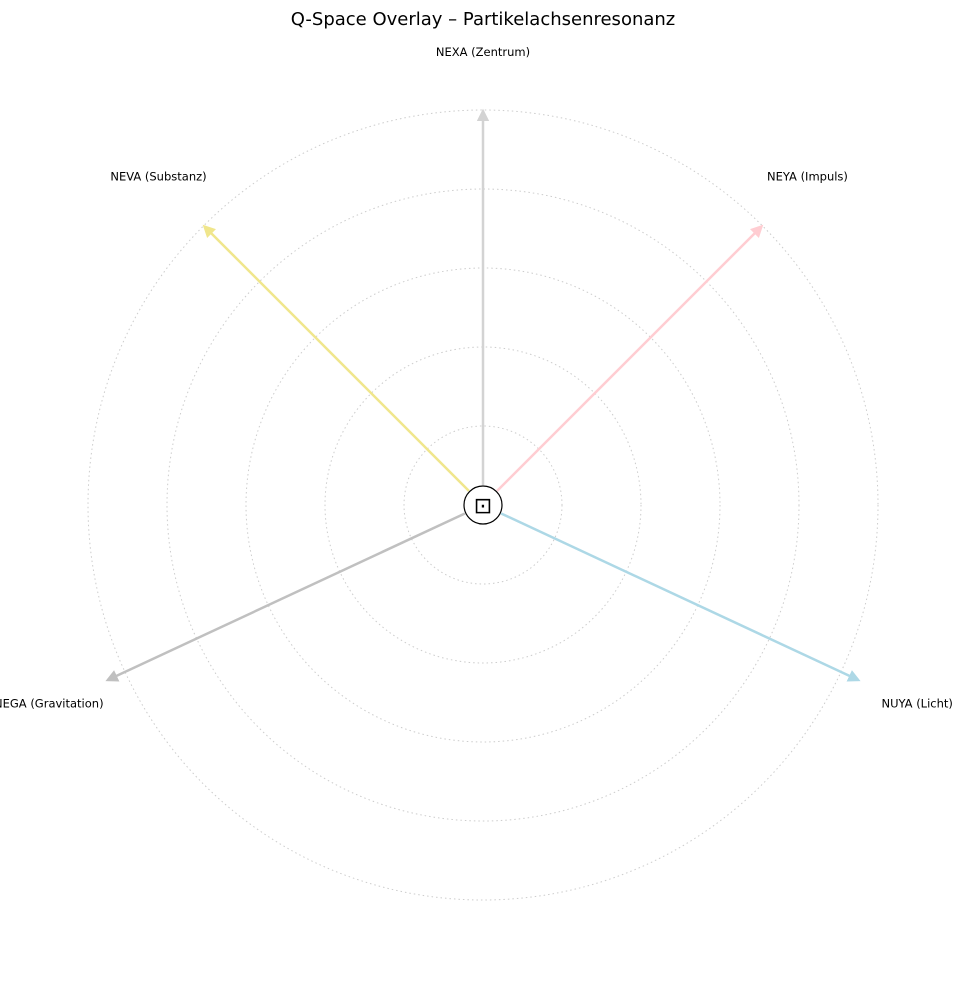 This screenshot has width=966, height=989. I want to click on axis-label-nuya: NUYA (Licht), so click(917, 703).